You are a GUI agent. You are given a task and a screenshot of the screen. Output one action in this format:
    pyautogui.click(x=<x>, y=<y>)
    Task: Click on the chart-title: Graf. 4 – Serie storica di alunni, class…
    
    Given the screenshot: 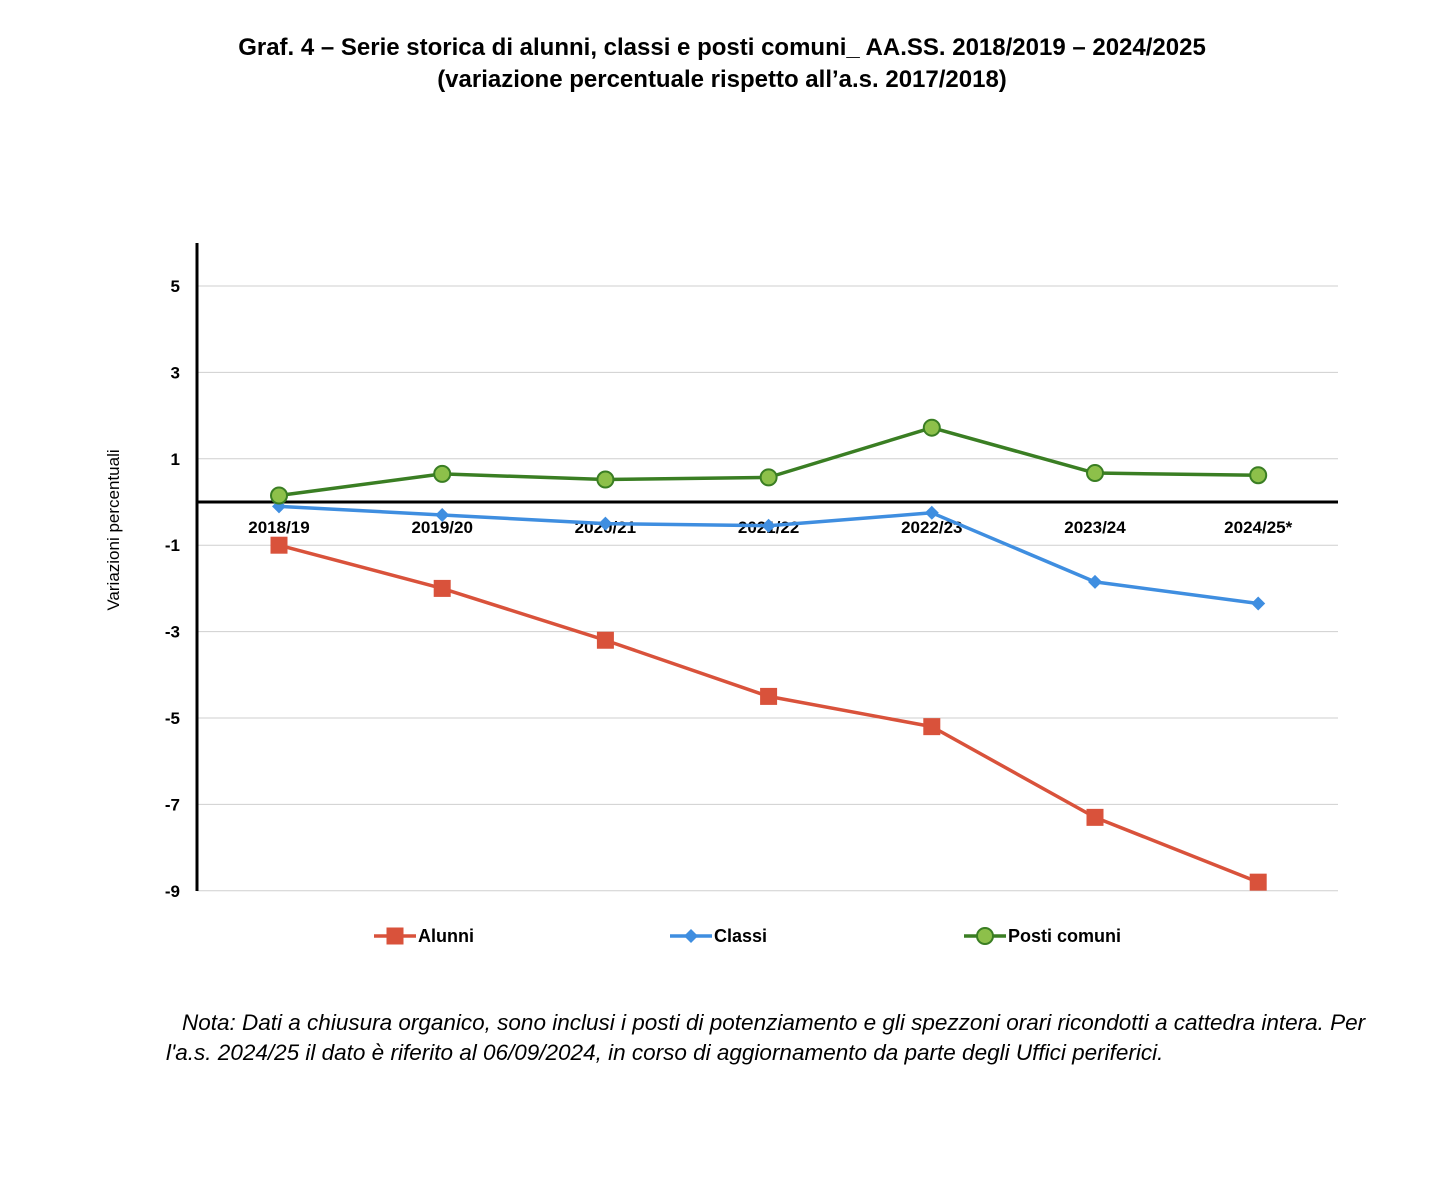 What is the action you would take?
    pyautogui.click(x=722, y=64)
    